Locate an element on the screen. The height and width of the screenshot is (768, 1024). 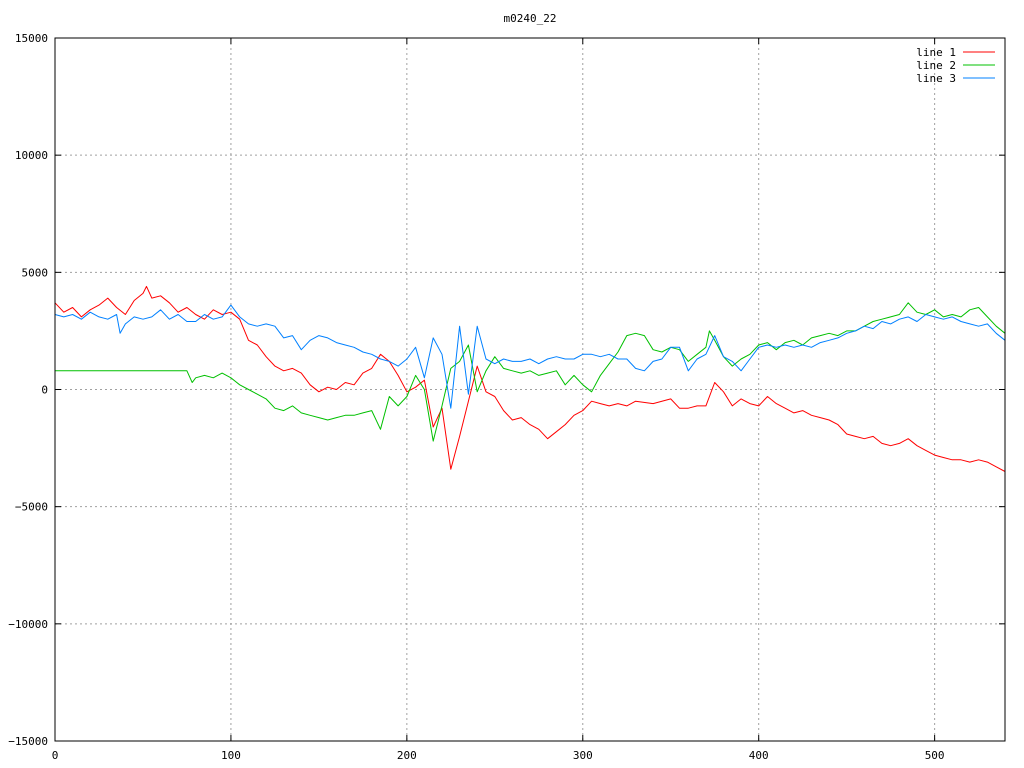
y-tick-label: −15000 is located at coordinates (28, 741).